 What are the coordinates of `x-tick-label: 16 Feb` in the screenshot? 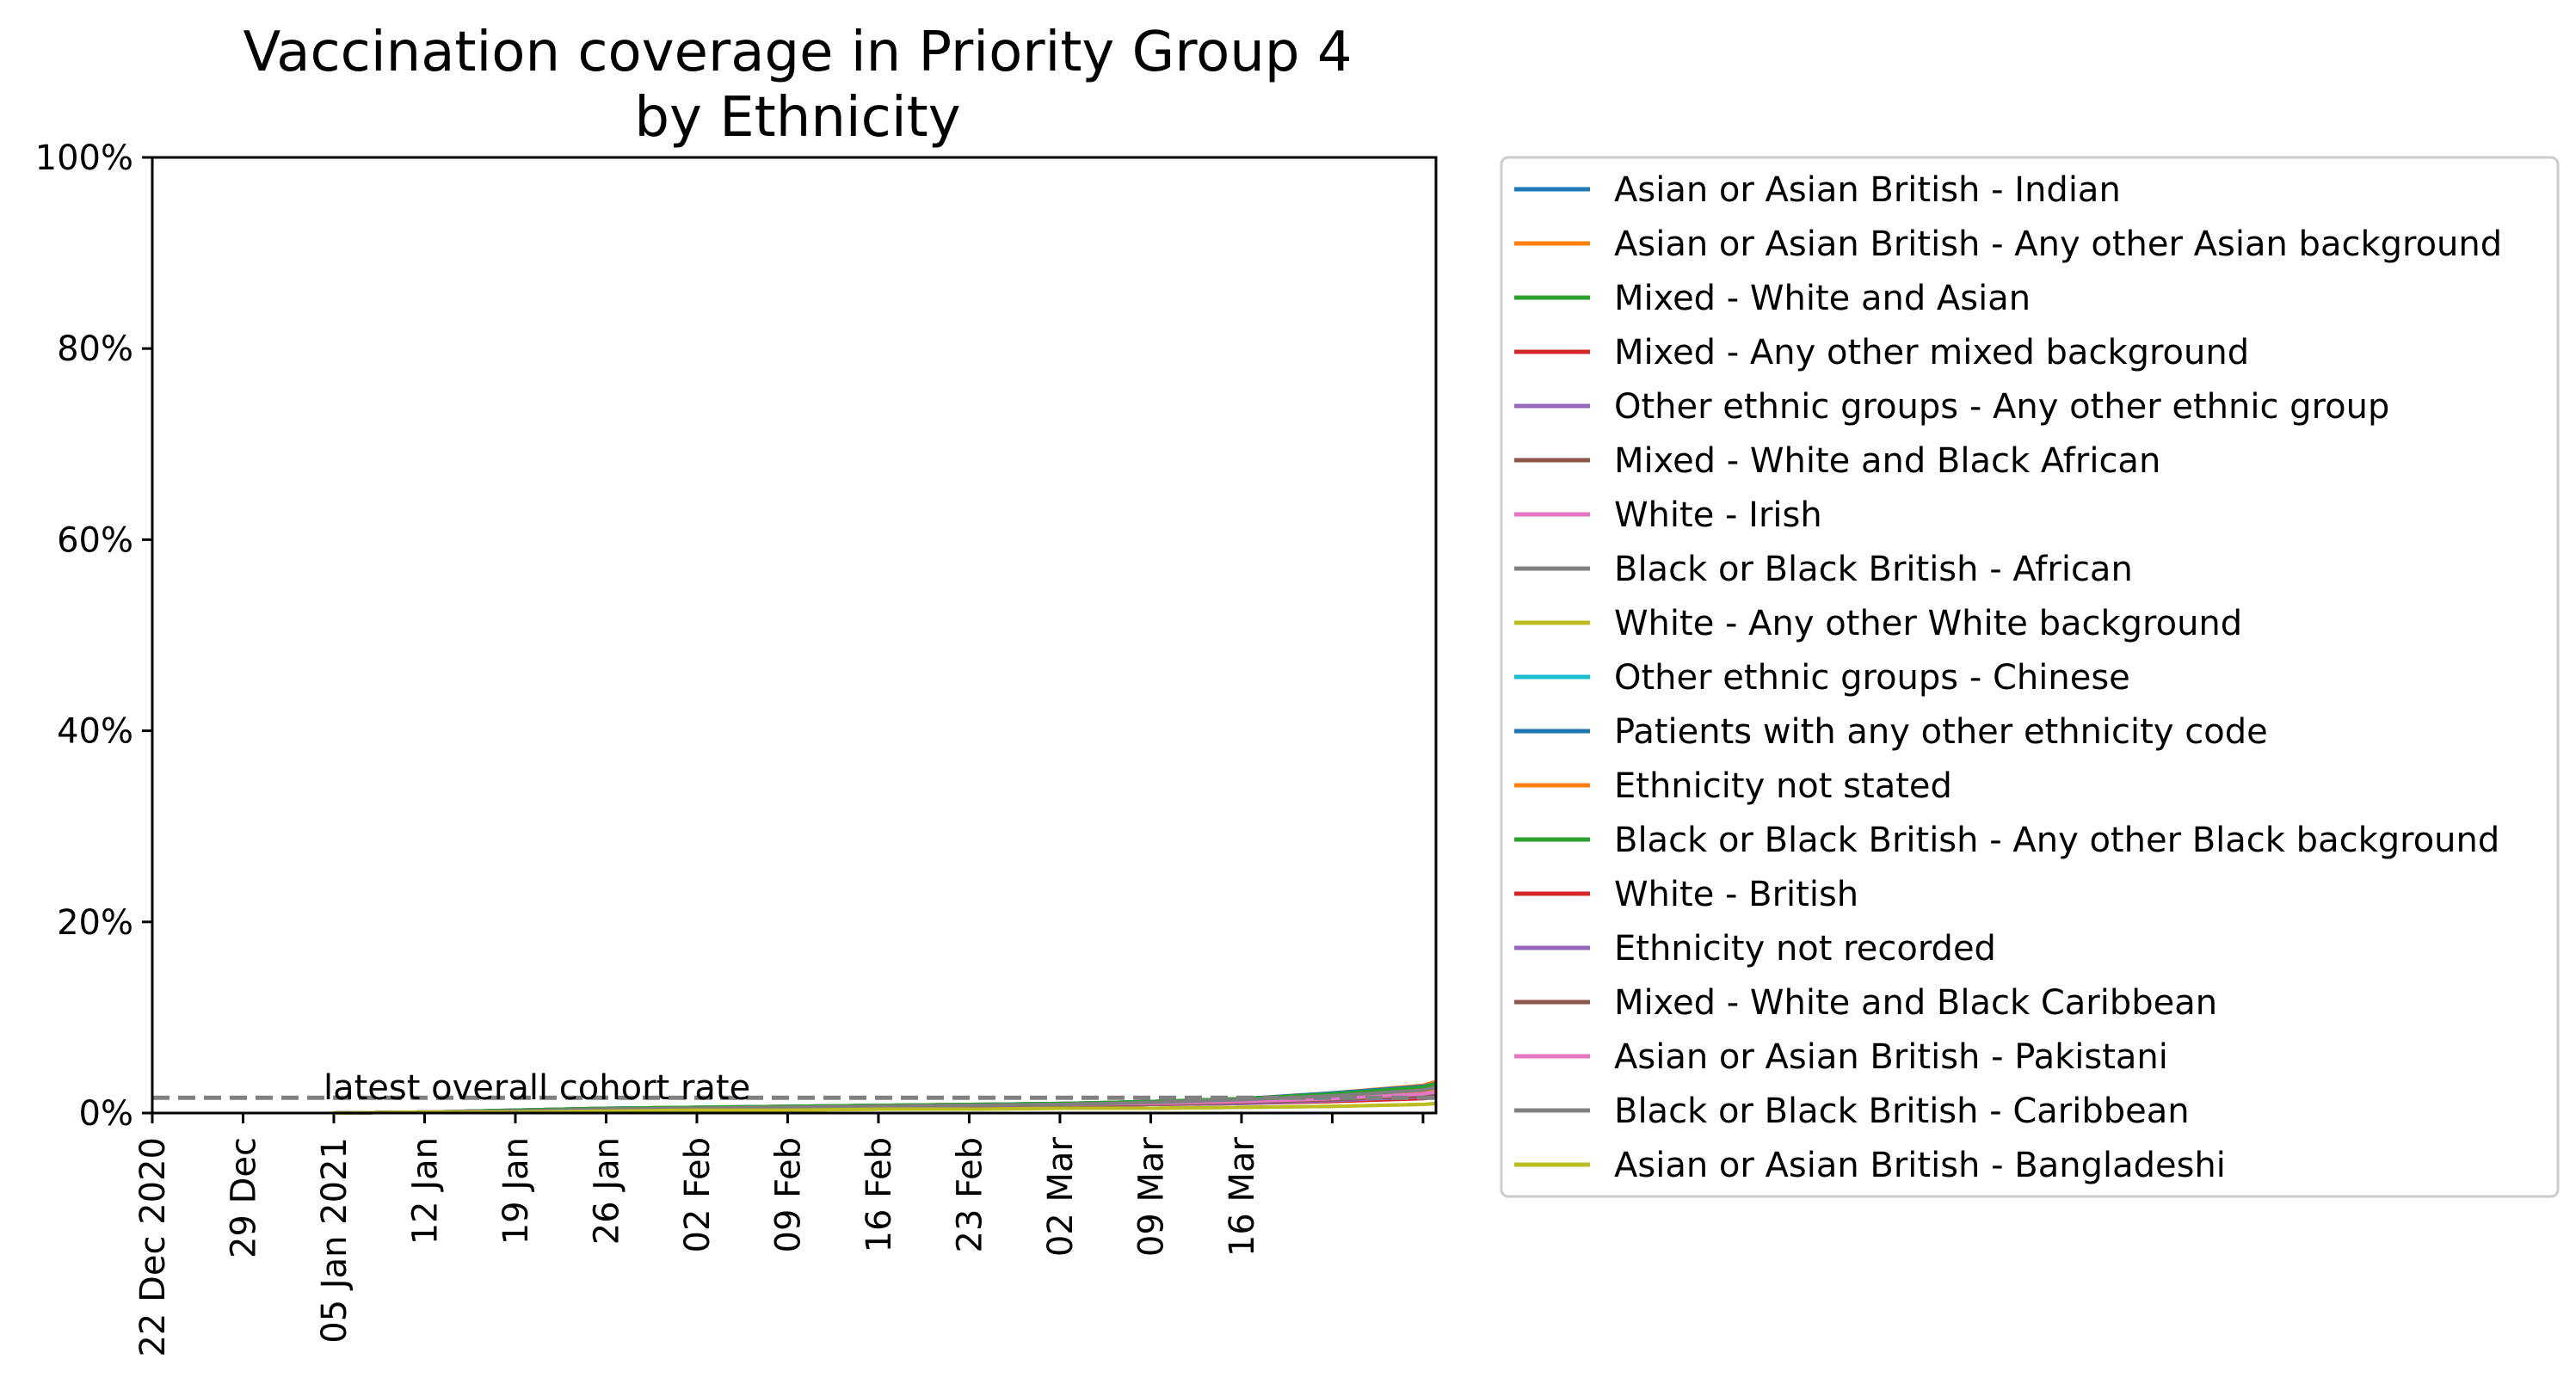 It's located at (880, 1194).